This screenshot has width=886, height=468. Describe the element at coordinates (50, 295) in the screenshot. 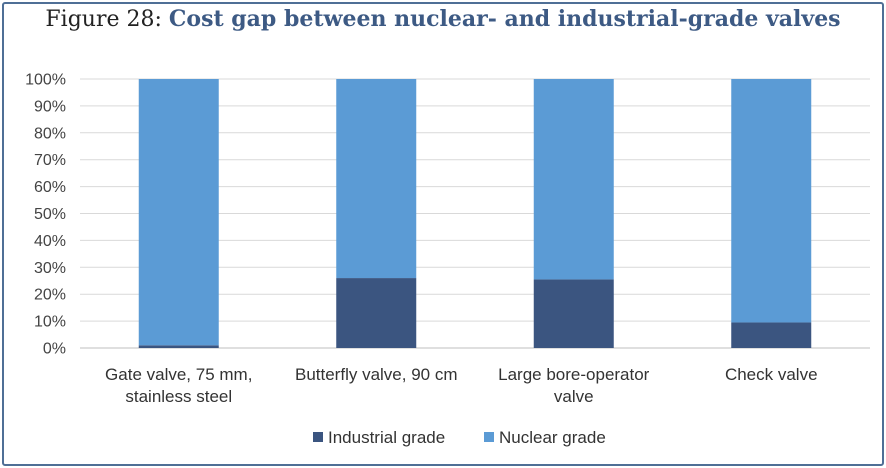

I see `y-tick-label: 20%` at that location.